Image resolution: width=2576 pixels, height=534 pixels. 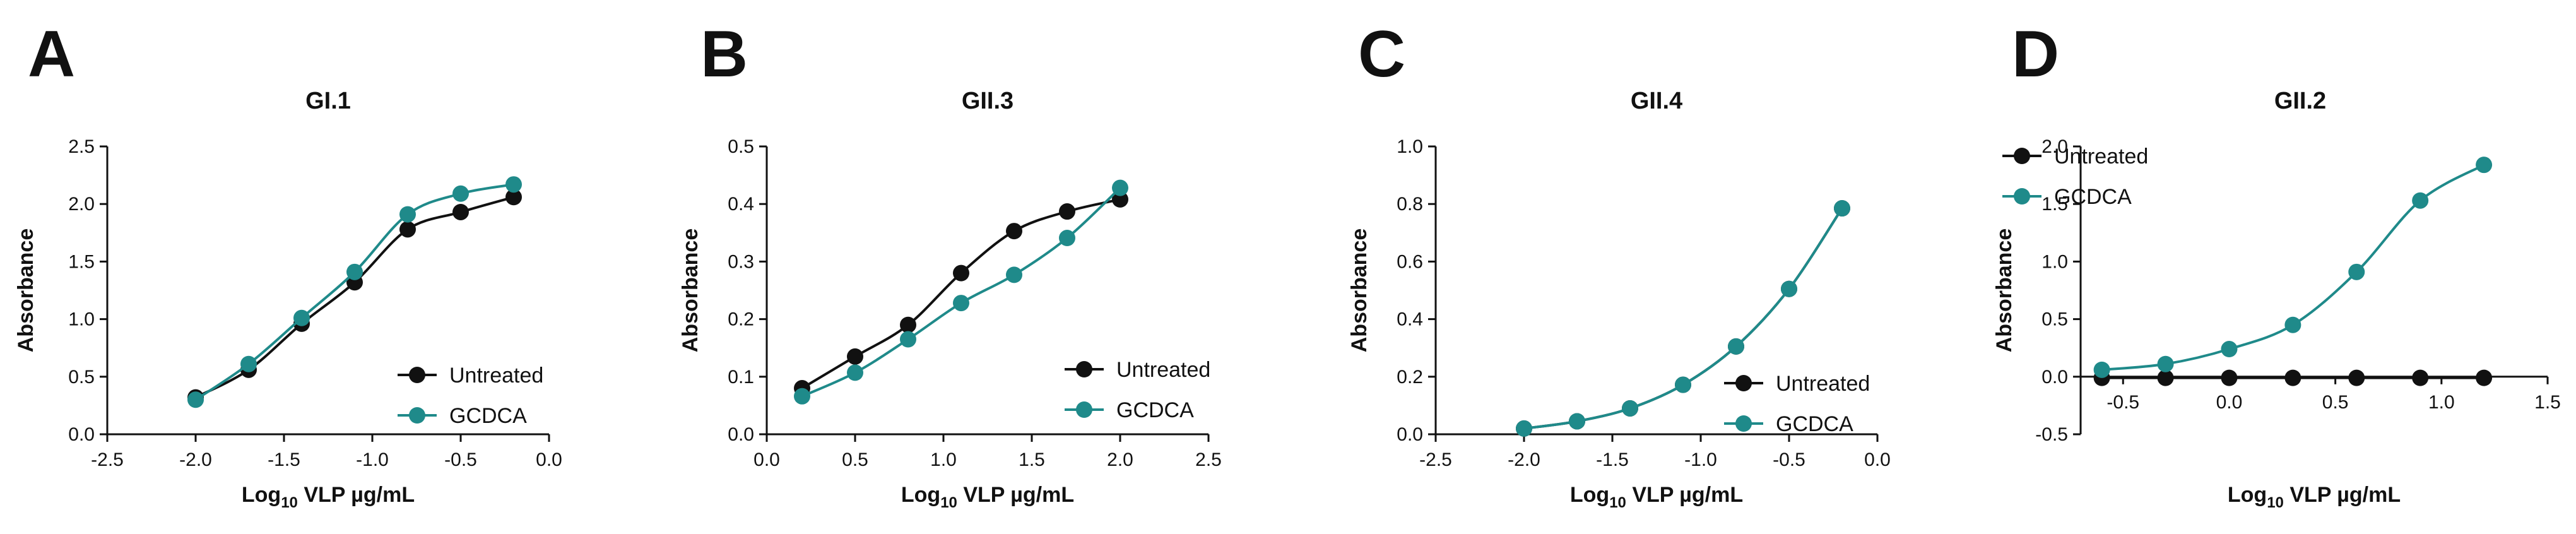 What do you see at coordinates (1410, 319) in the screenshot?
I see `y-tick-label: 0.4` at bounding box center [1410, 319].